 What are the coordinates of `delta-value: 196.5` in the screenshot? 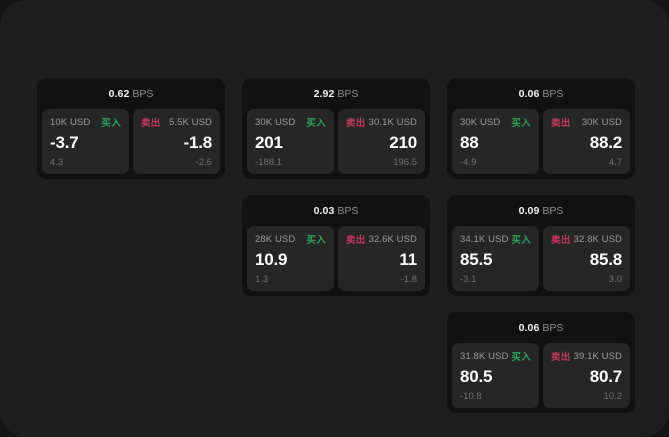 It's located at (405, 162).